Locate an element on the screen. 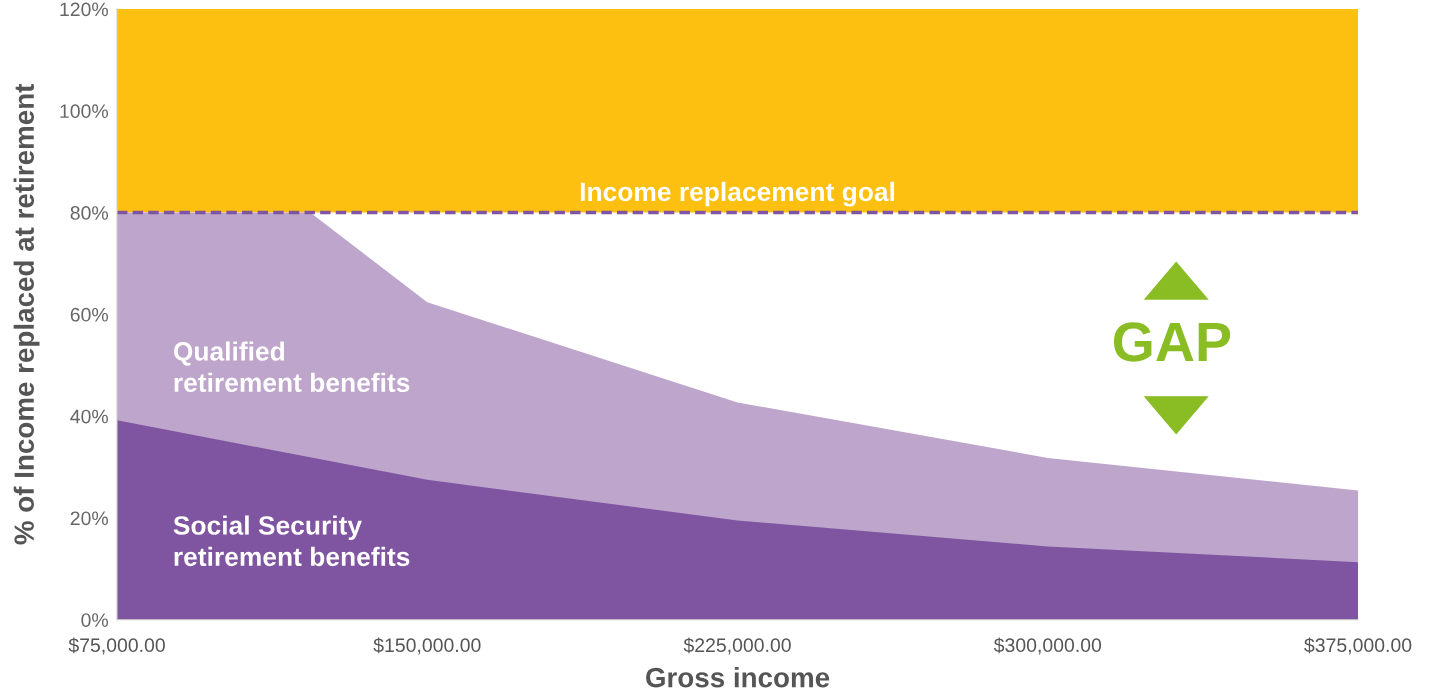 The image size is (1434, 694). y-tick-label: 40% is located at coordinates (89, 416).